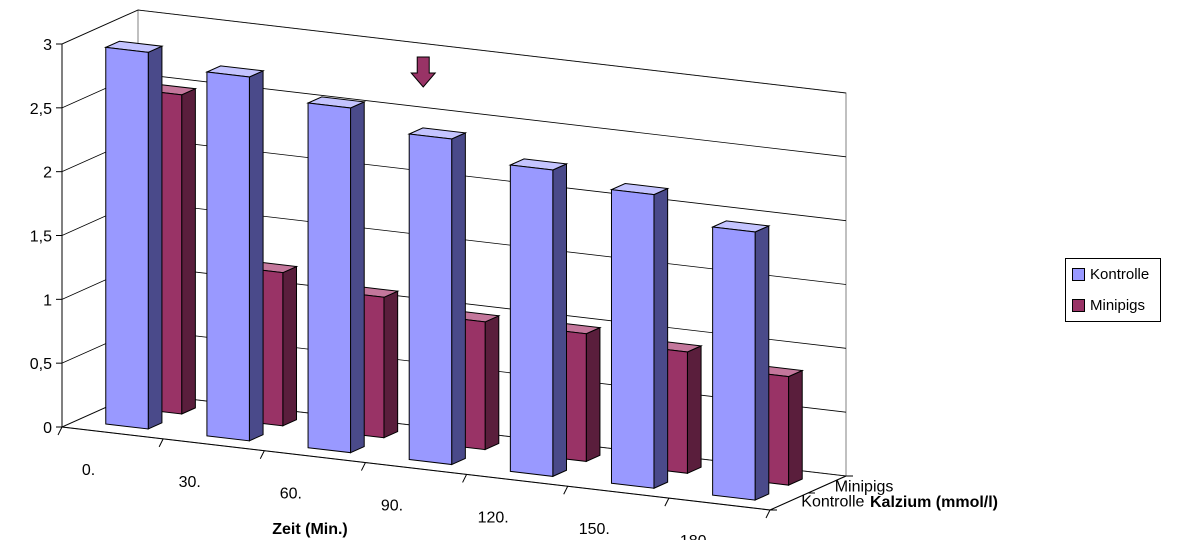 This screenshot has width=1177, height=545. I want to click on x-tick-label: 150., so click(594, 529).